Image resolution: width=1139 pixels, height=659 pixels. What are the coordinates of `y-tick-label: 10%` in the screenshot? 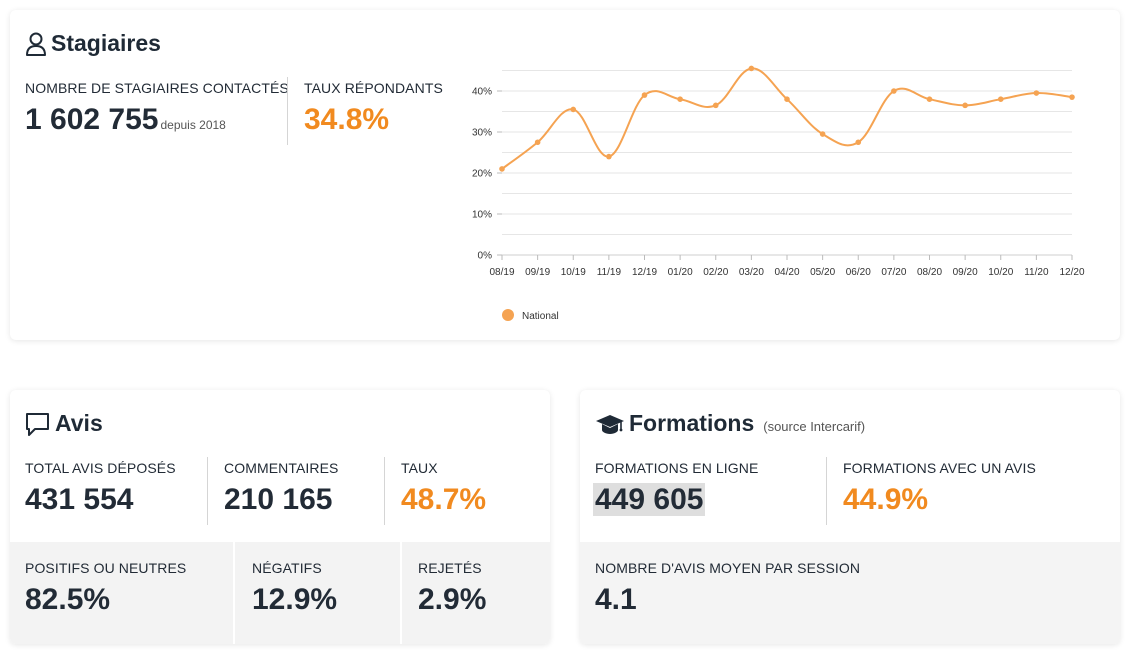 It's located at (482, 215).